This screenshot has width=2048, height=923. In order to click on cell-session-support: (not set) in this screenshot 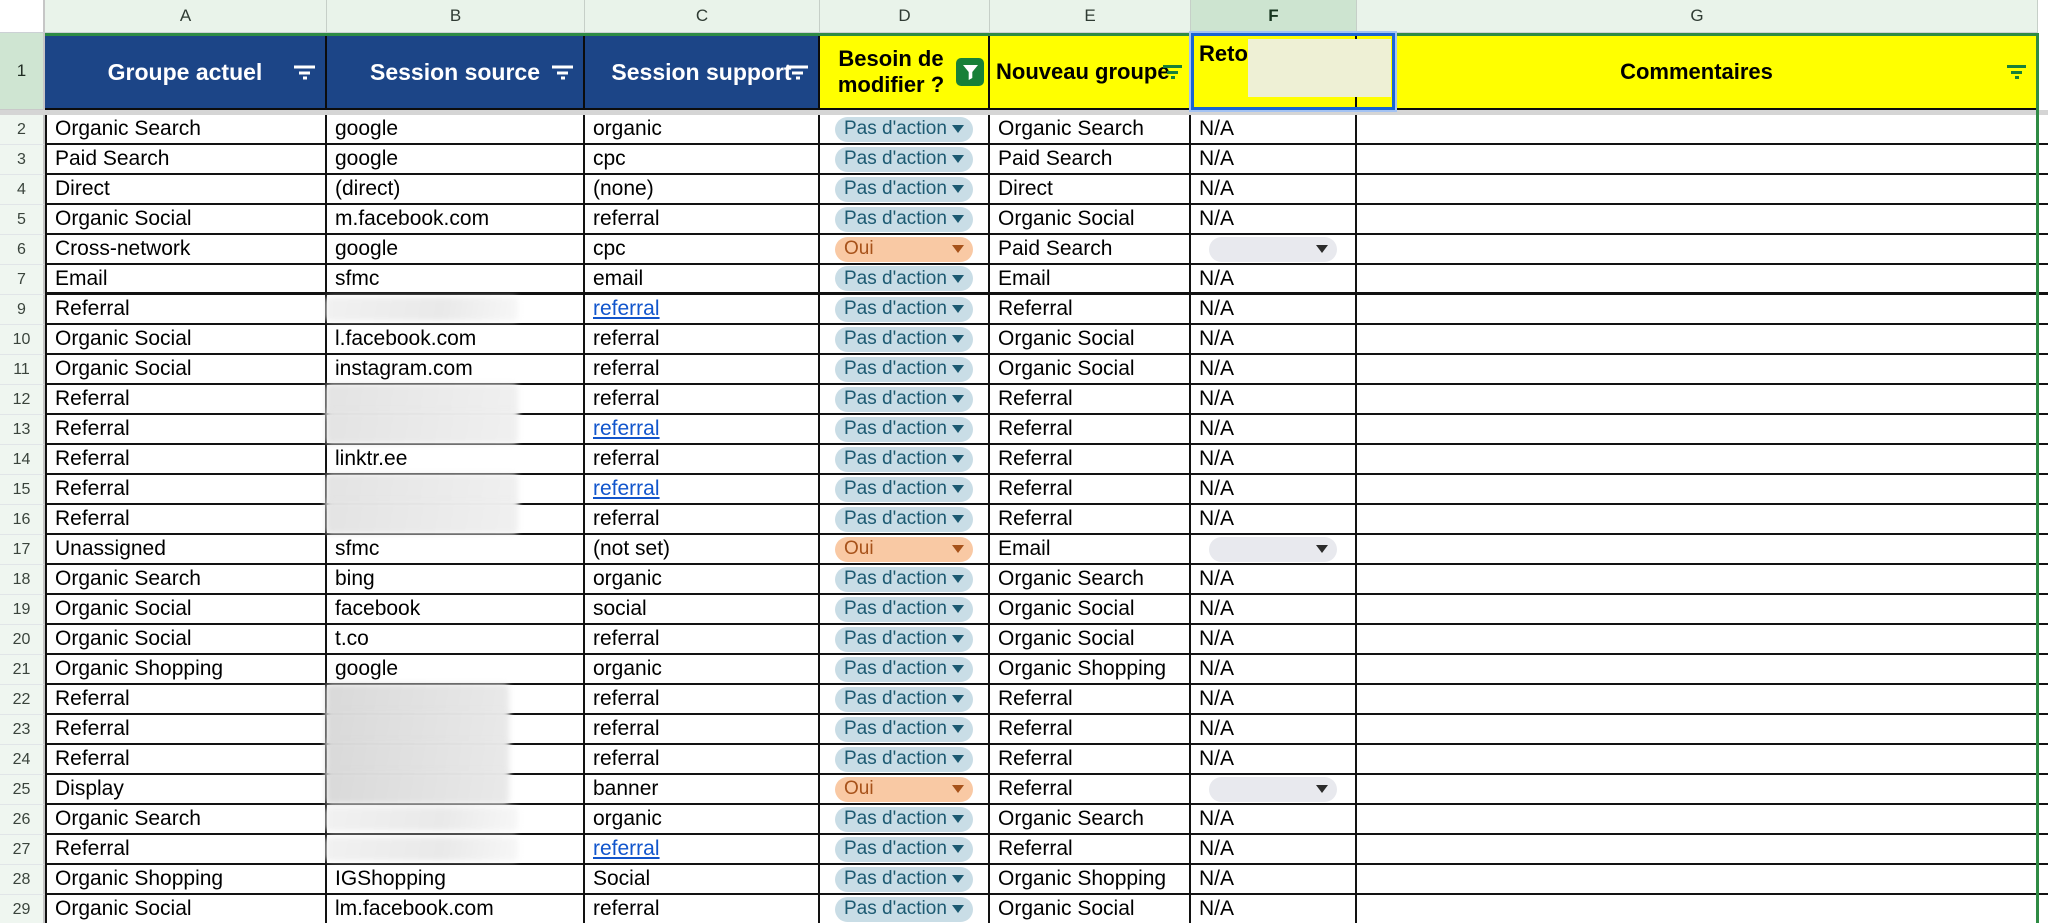, I will do `click(702, 550)`.